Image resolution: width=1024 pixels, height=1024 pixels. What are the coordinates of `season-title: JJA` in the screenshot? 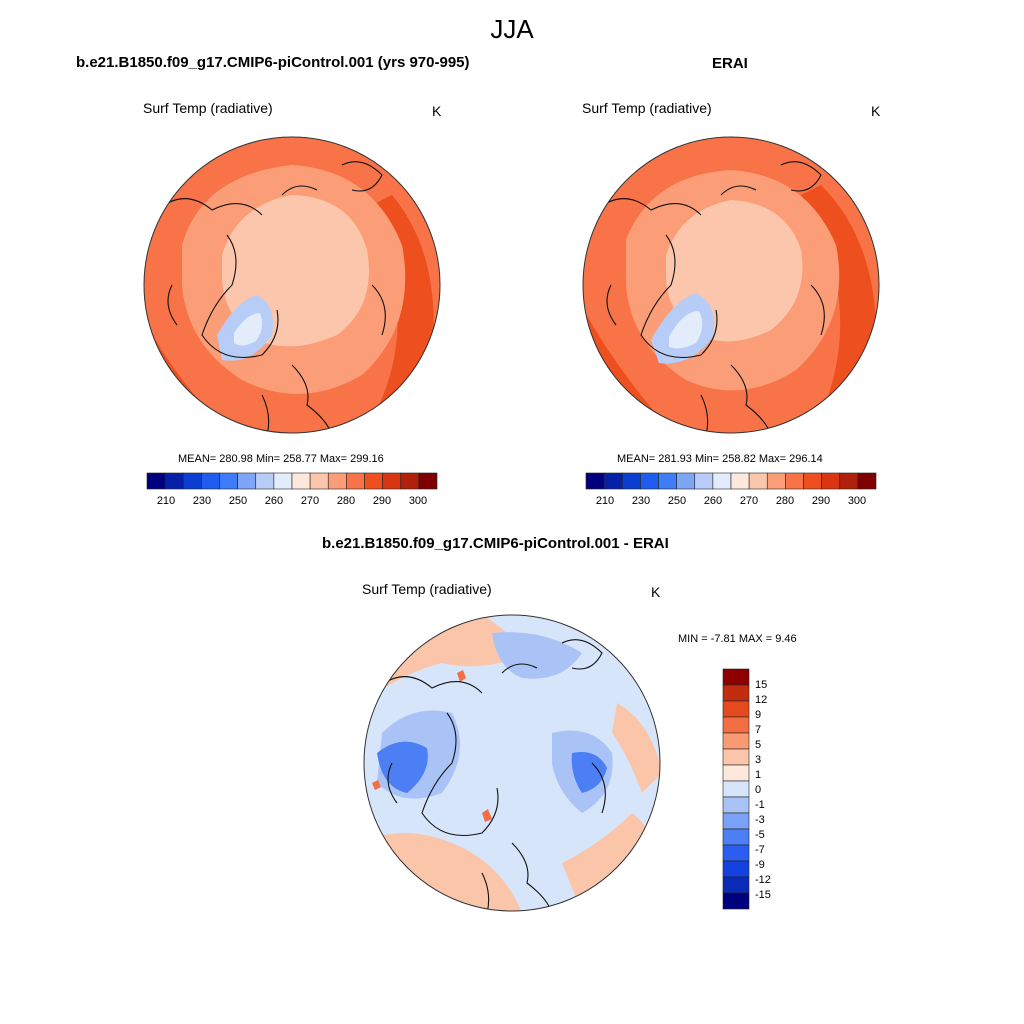 It's located at (512, 29).